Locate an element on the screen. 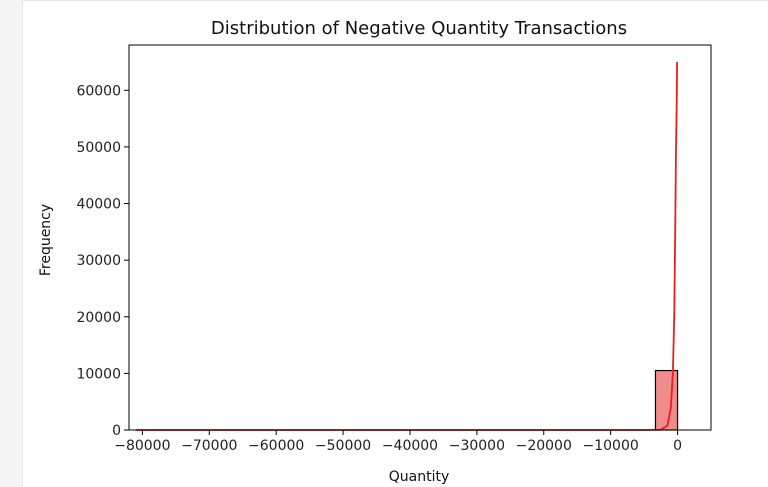  x-tick-label: −40000 is located at coordinates (410, 446).